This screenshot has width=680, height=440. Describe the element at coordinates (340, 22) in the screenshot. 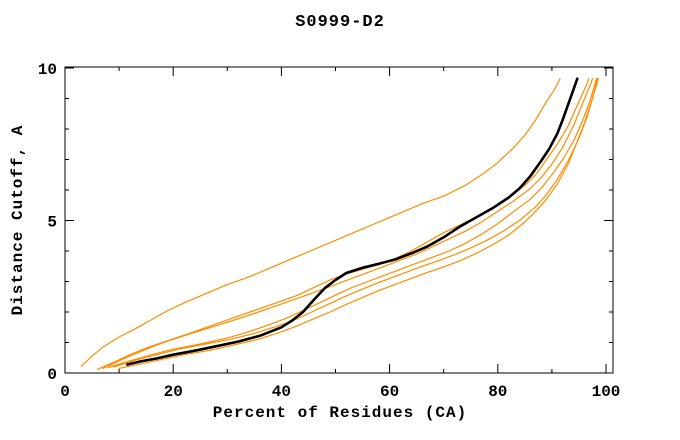

I see `chart-title: S0999-D2` at that location.